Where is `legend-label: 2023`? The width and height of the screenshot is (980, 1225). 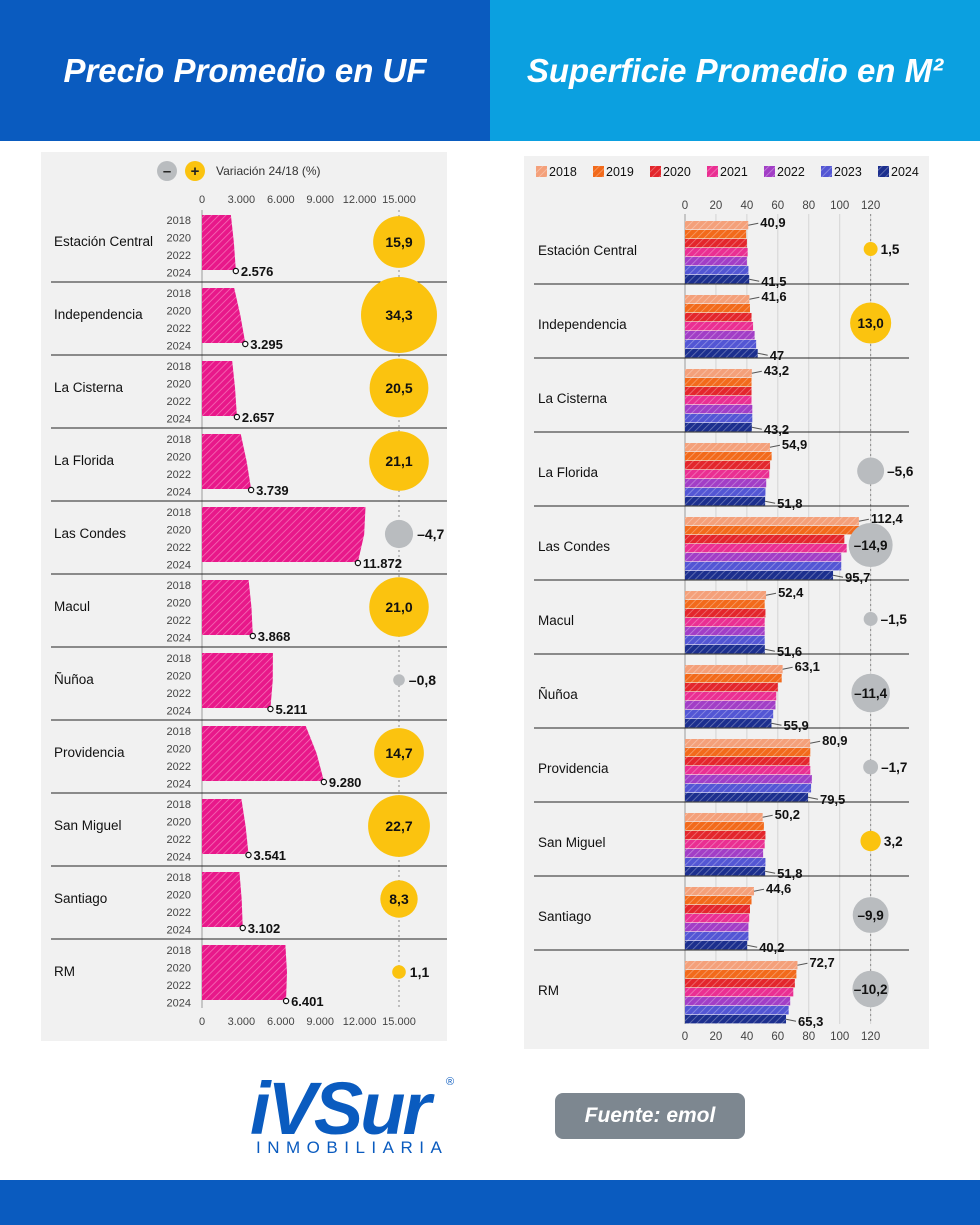
legend-label: 2023 is located at coordinates (848, 172).